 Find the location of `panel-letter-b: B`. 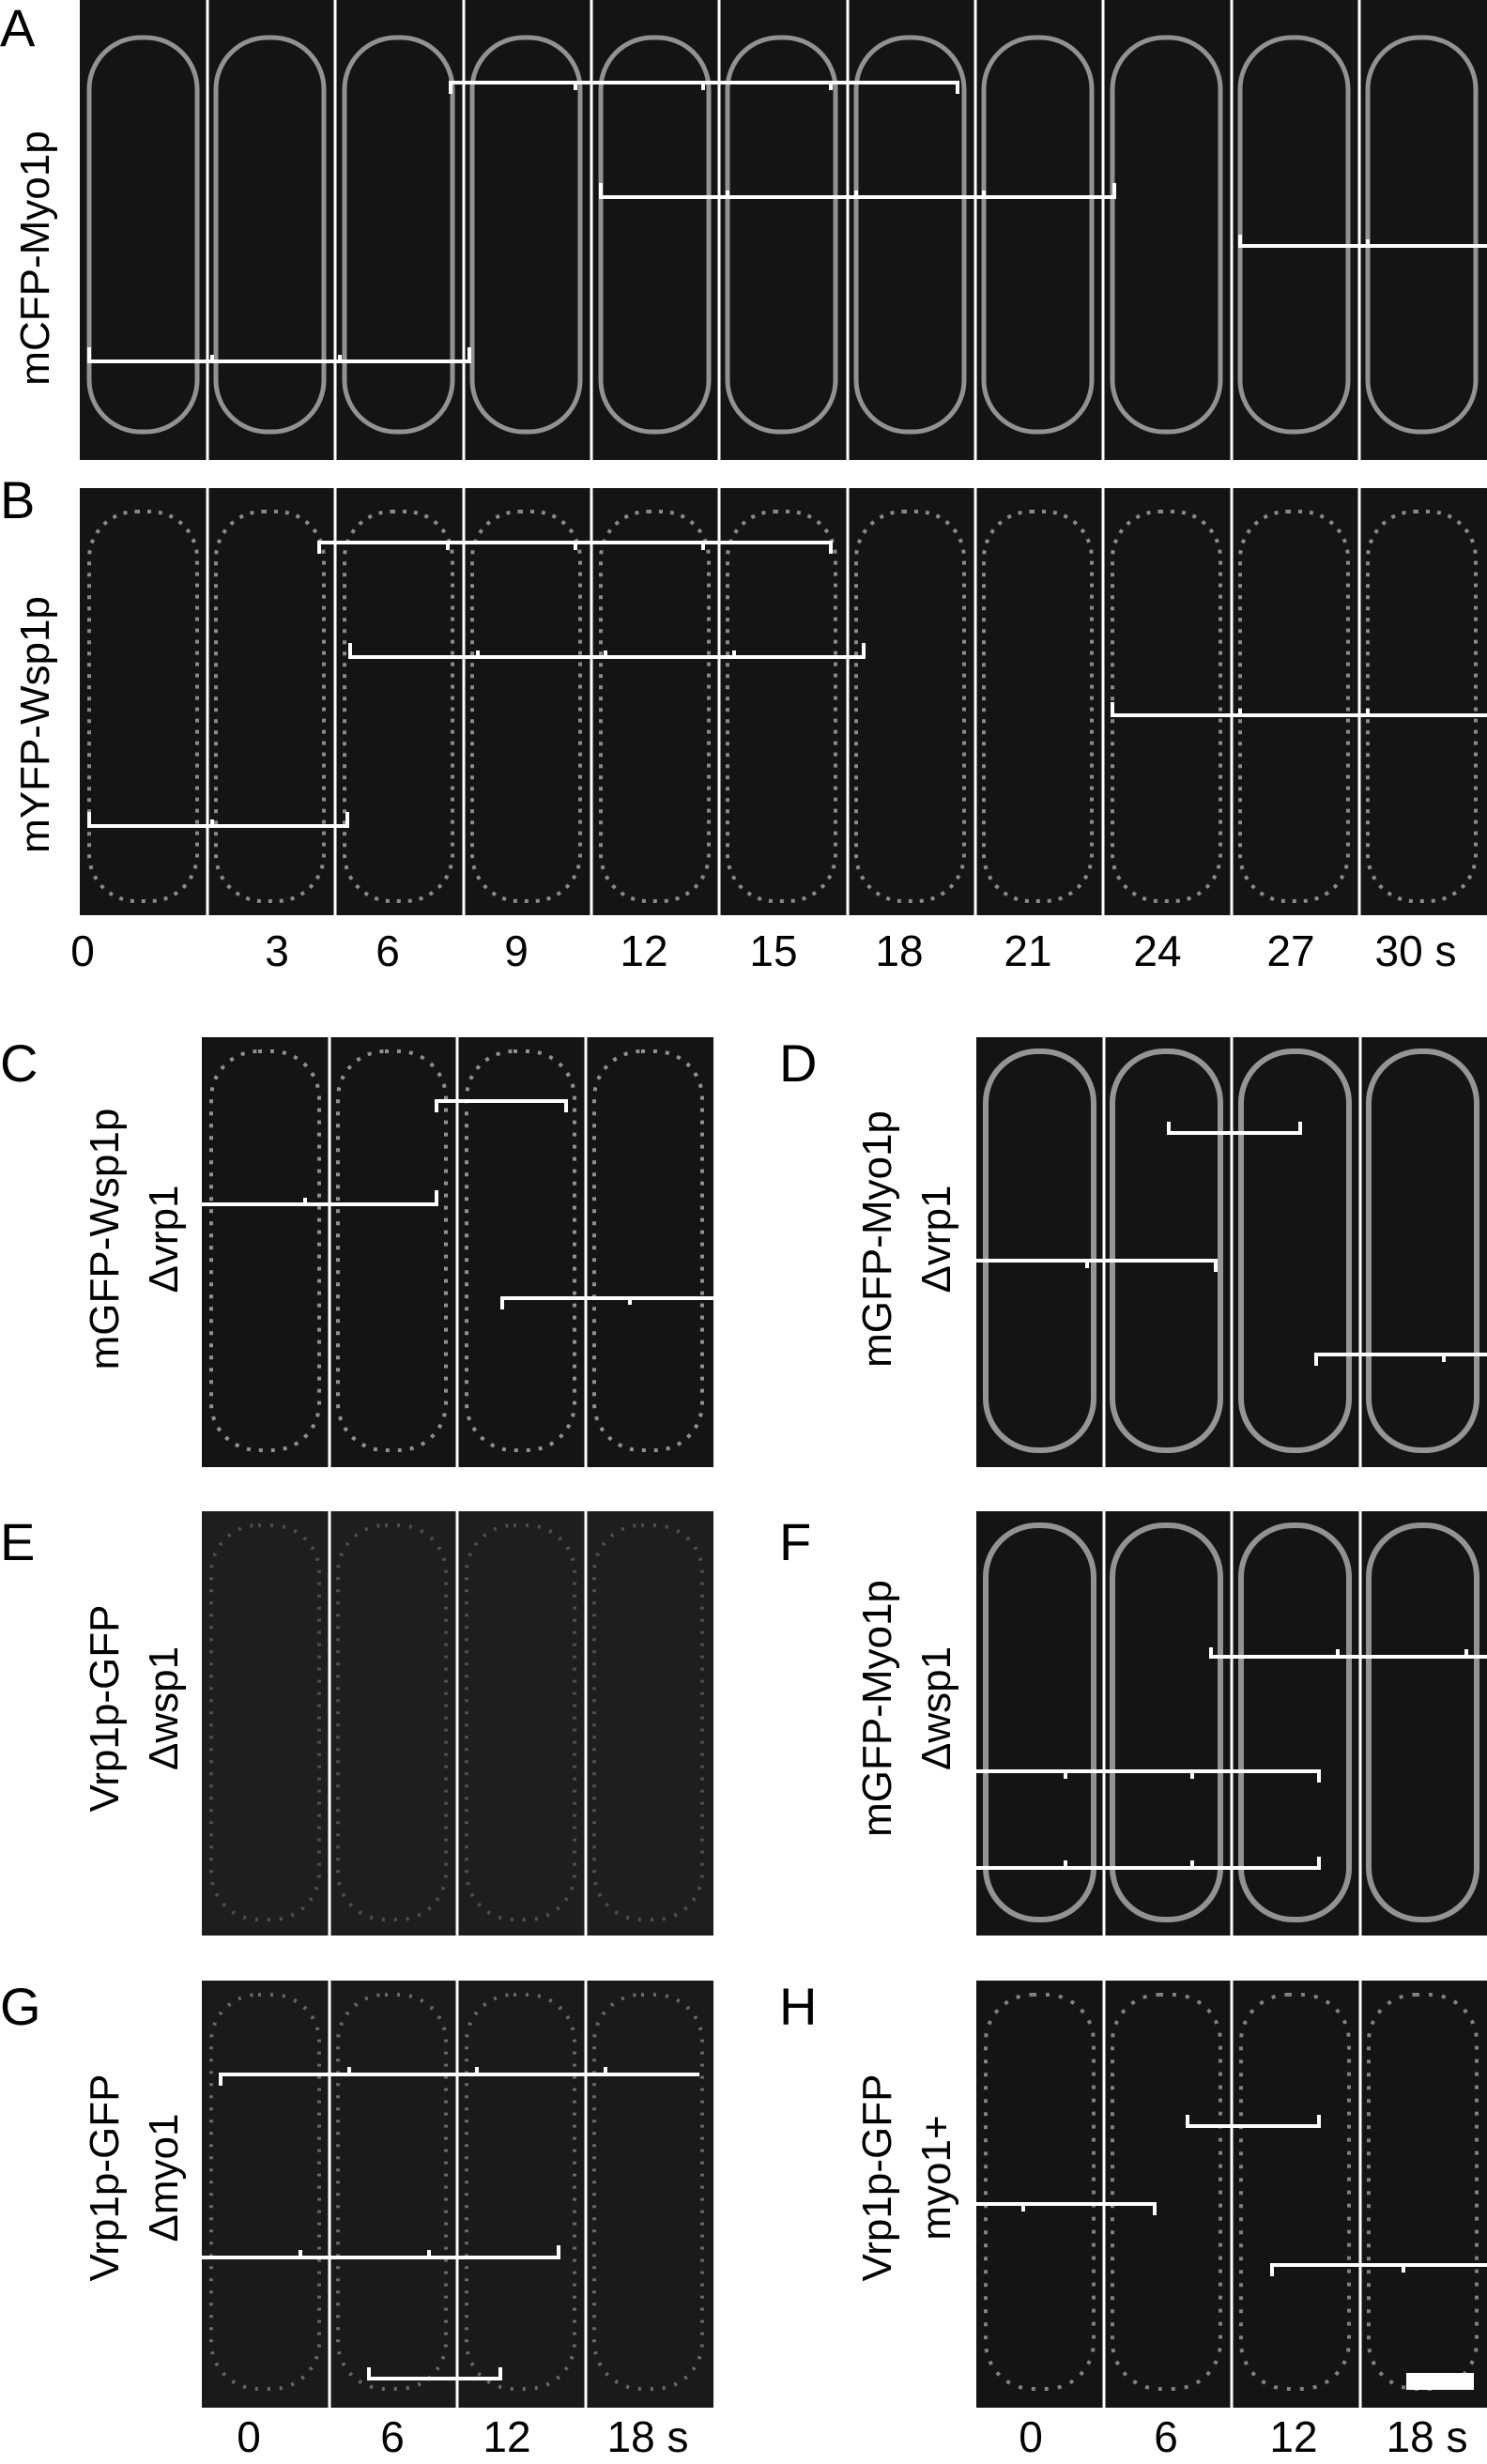

panel-letter-b: B is located at coordinates (18, 499).